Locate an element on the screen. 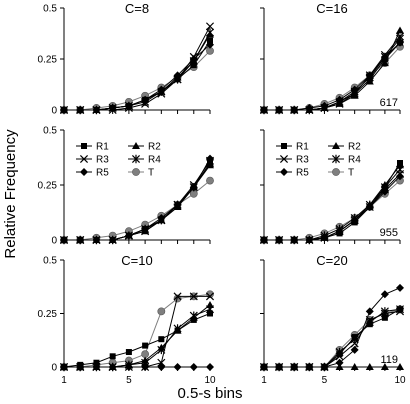  y-axis-title: Relative Frequency is located at coordinates (10, 194).